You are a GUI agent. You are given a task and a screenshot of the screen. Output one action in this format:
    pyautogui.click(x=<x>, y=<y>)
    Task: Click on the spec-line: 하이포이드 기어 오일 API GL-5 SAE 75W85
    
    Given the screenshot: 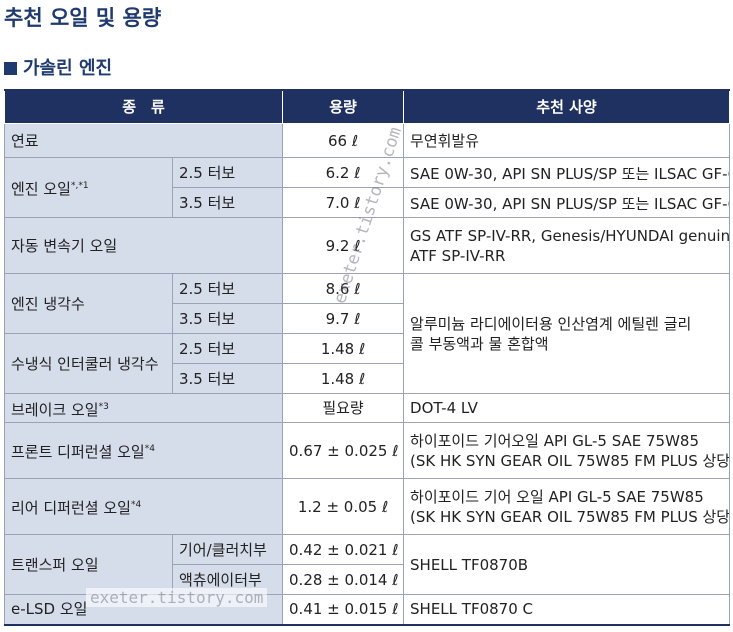 What is the action you would take?
    pyautogui.click(x=557, y=496)
    